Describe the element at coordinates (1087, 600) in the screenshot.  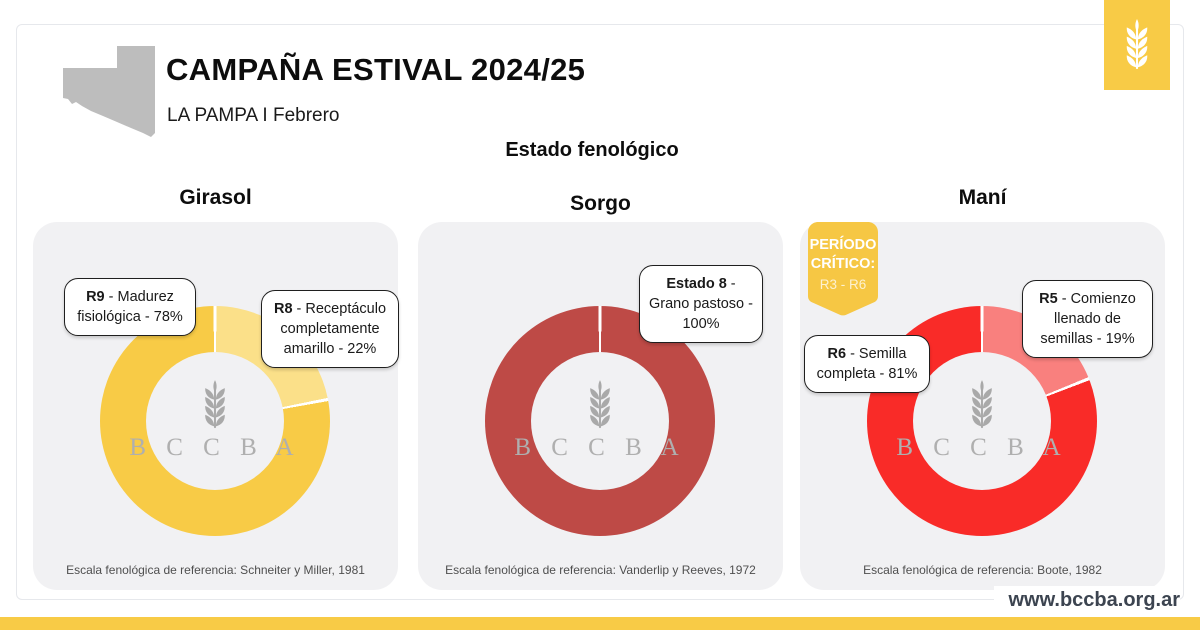
I see `website-link: www.bccba.org.ar` at that location.